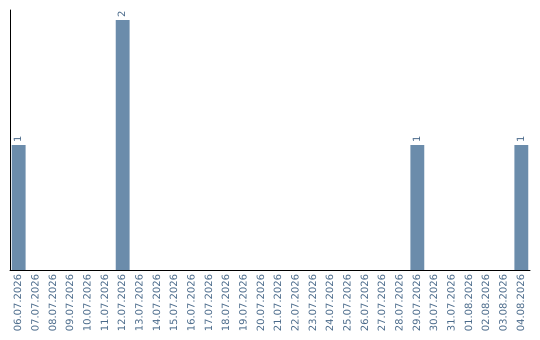  Describe the element at coordinates (417, 303) in the screenshot. I see `x-tick-label: 29.07.2026` at that location.